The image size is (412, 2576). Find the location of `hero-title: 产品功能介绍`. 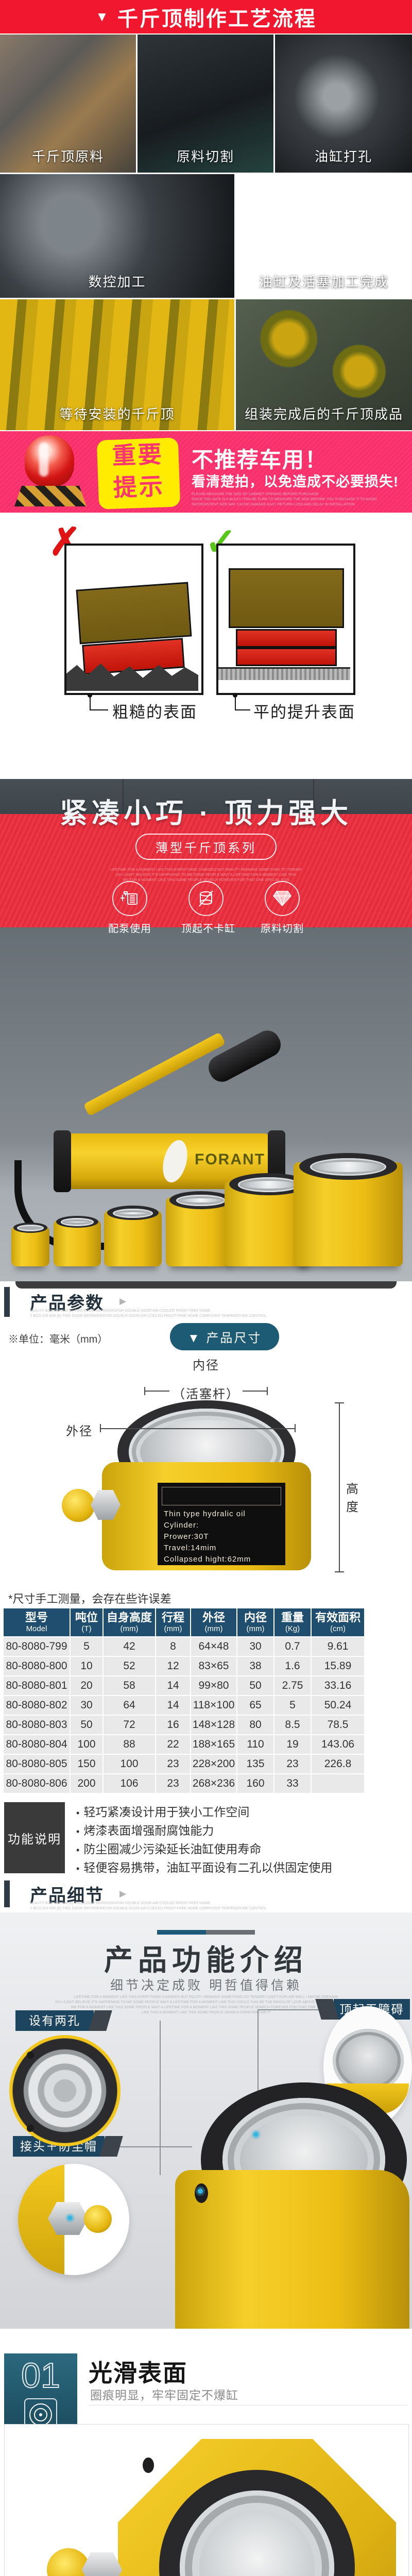

hero-title: 产品功能介绍 is located at coordinates (206, 1961).